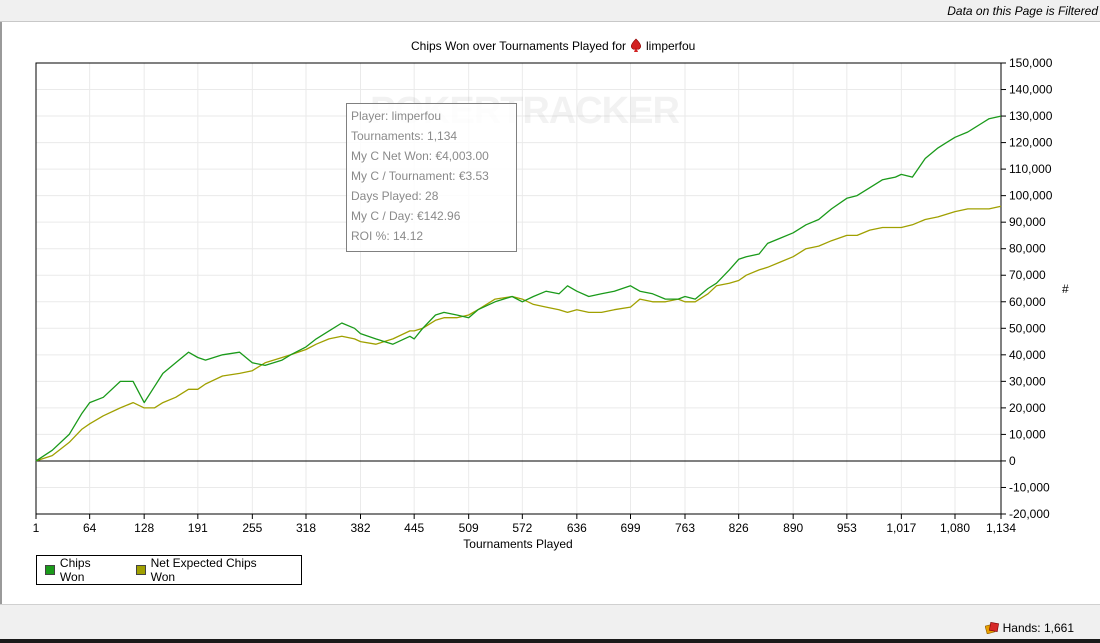 The image size is (1100, 643). Describe the element at coordinates (406, 216) in the screenshot. I see `info-per-day: My C / Day: €142.96` at that location.